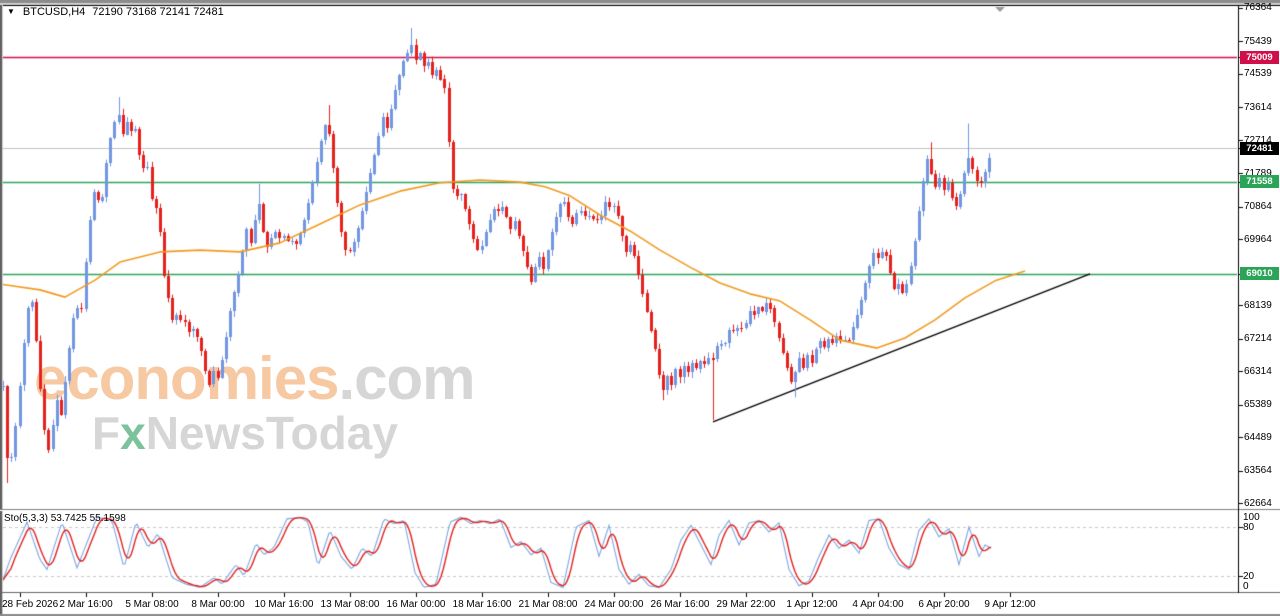 The image size is (1280, 616). I want to click on price-axis-tick-label: 75439, so click(1258, 41).